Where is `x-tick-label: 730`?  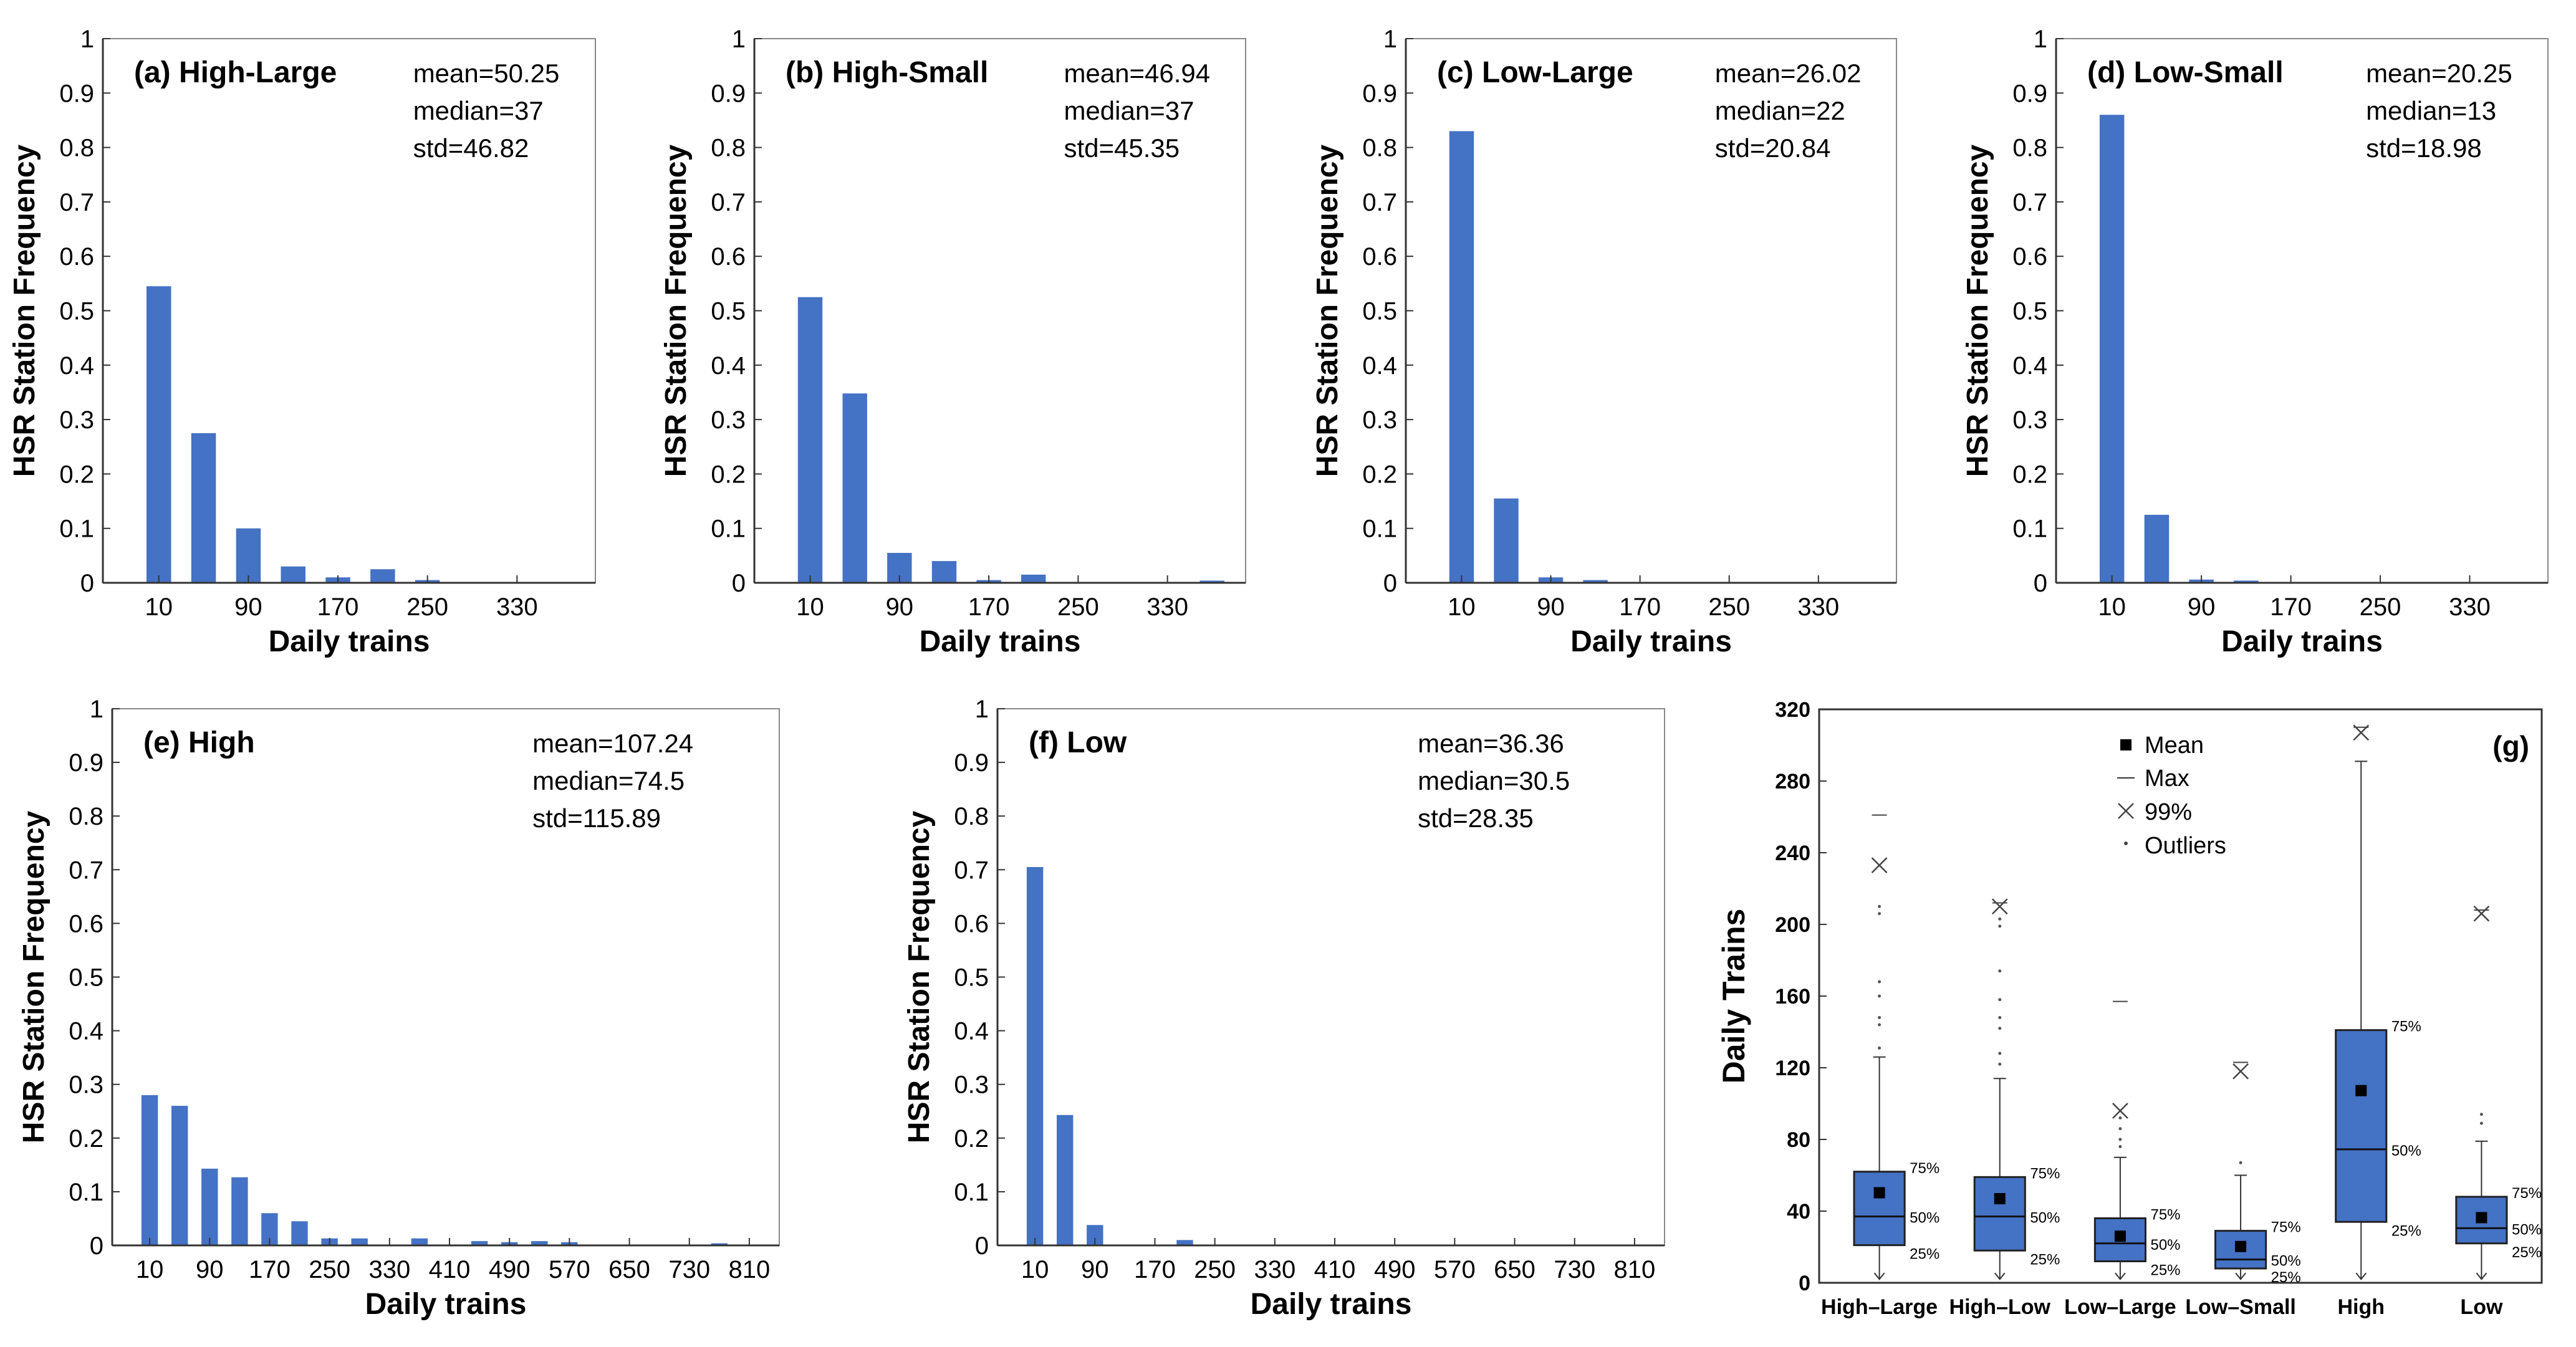 x-tick-label: 730 is located at coordinates (689, 1269).